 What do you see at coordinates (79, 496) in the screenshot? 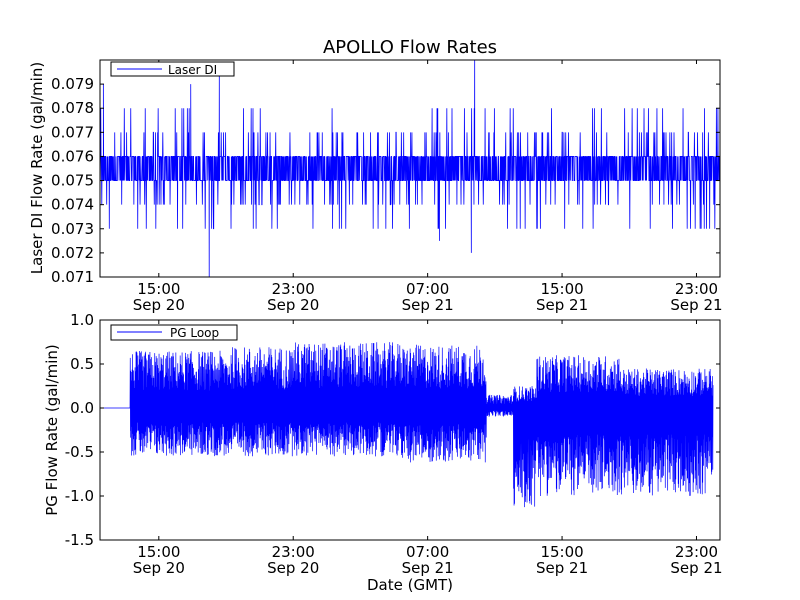
I see `bottom-y-tick-label: -1.0` at bounding box center [79, 496].